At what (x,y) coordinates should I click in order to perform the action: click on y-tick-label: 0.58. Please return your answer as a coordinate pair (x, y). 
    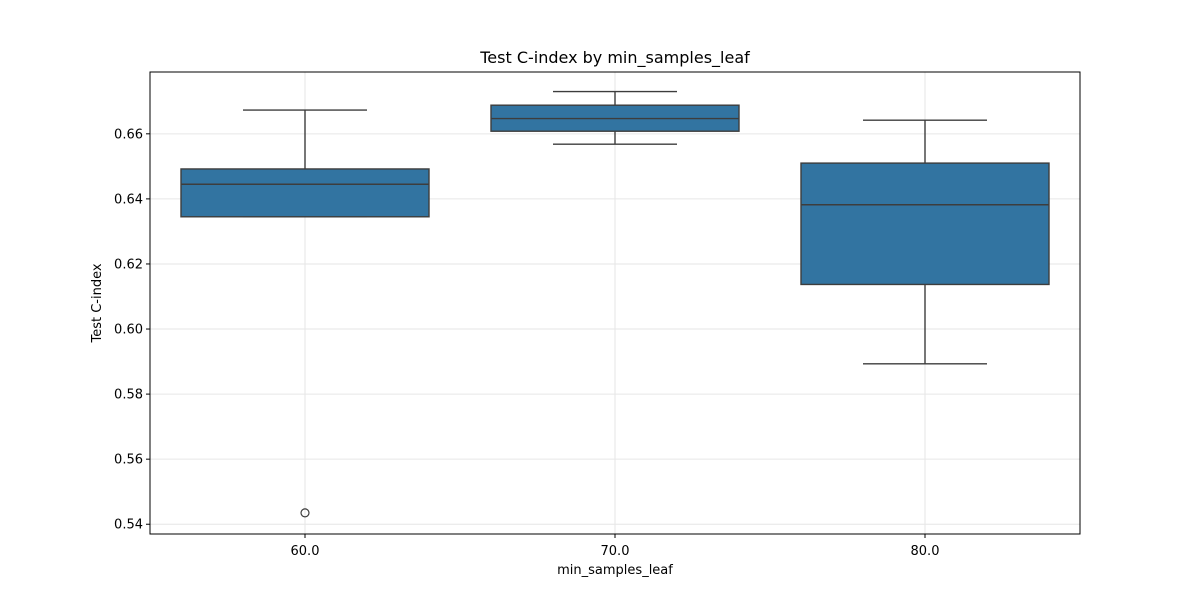
    Looking at the image, I should click on (128, 395).